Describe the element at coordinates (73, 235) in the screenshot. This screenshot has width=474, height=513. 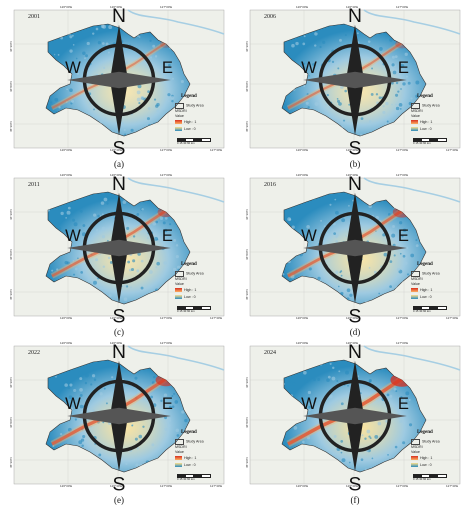
I see `svg-text: W` at that location.